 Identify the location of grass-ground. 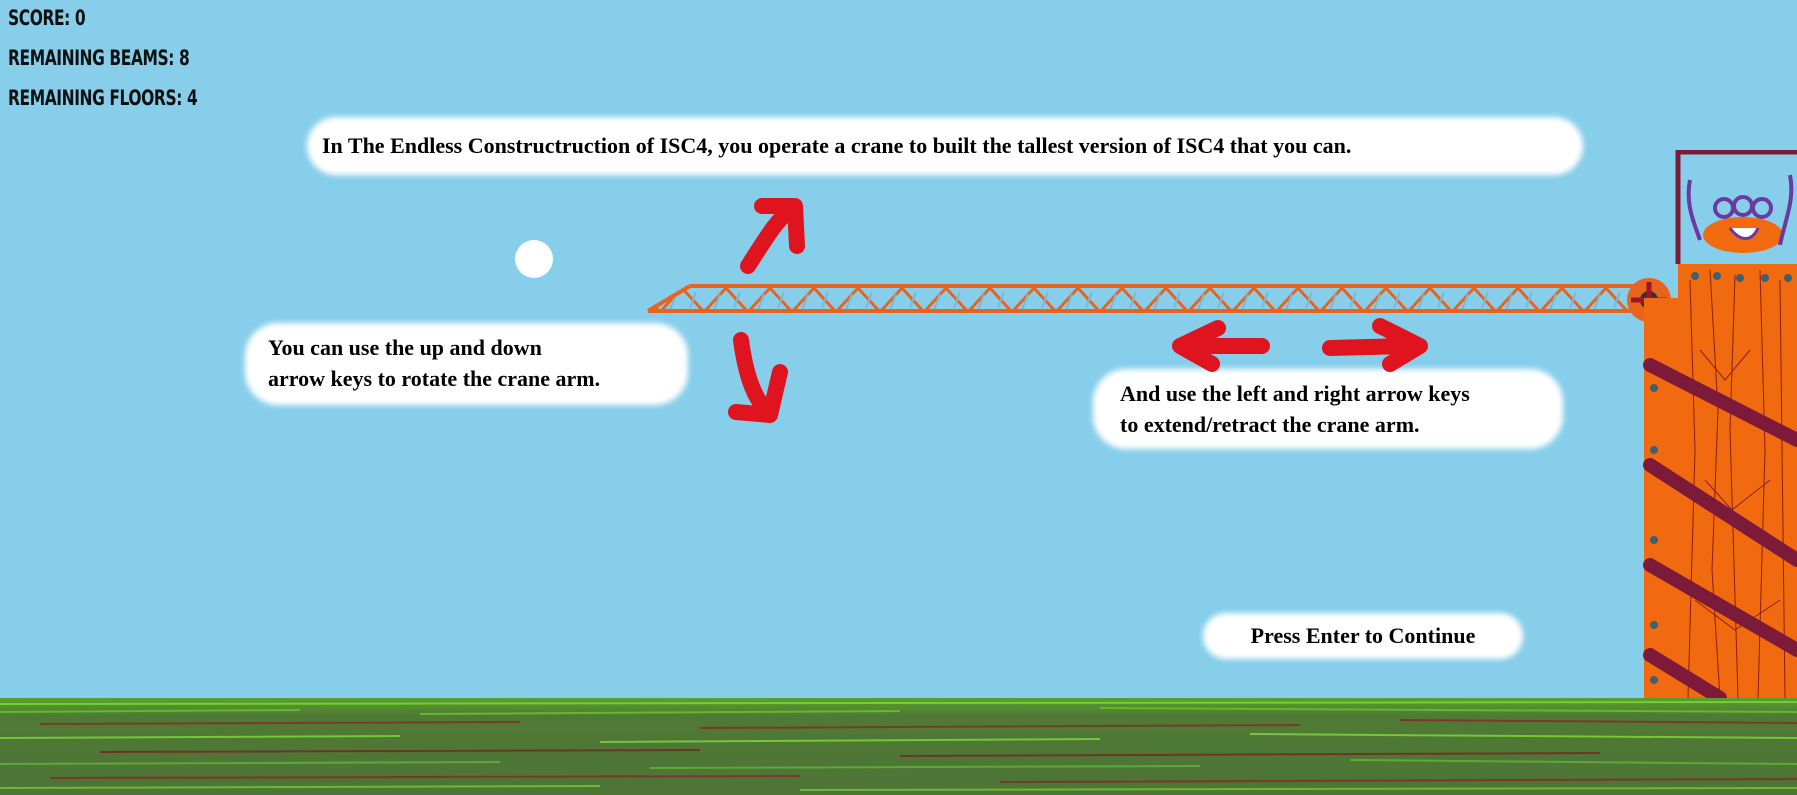
(898, 746).